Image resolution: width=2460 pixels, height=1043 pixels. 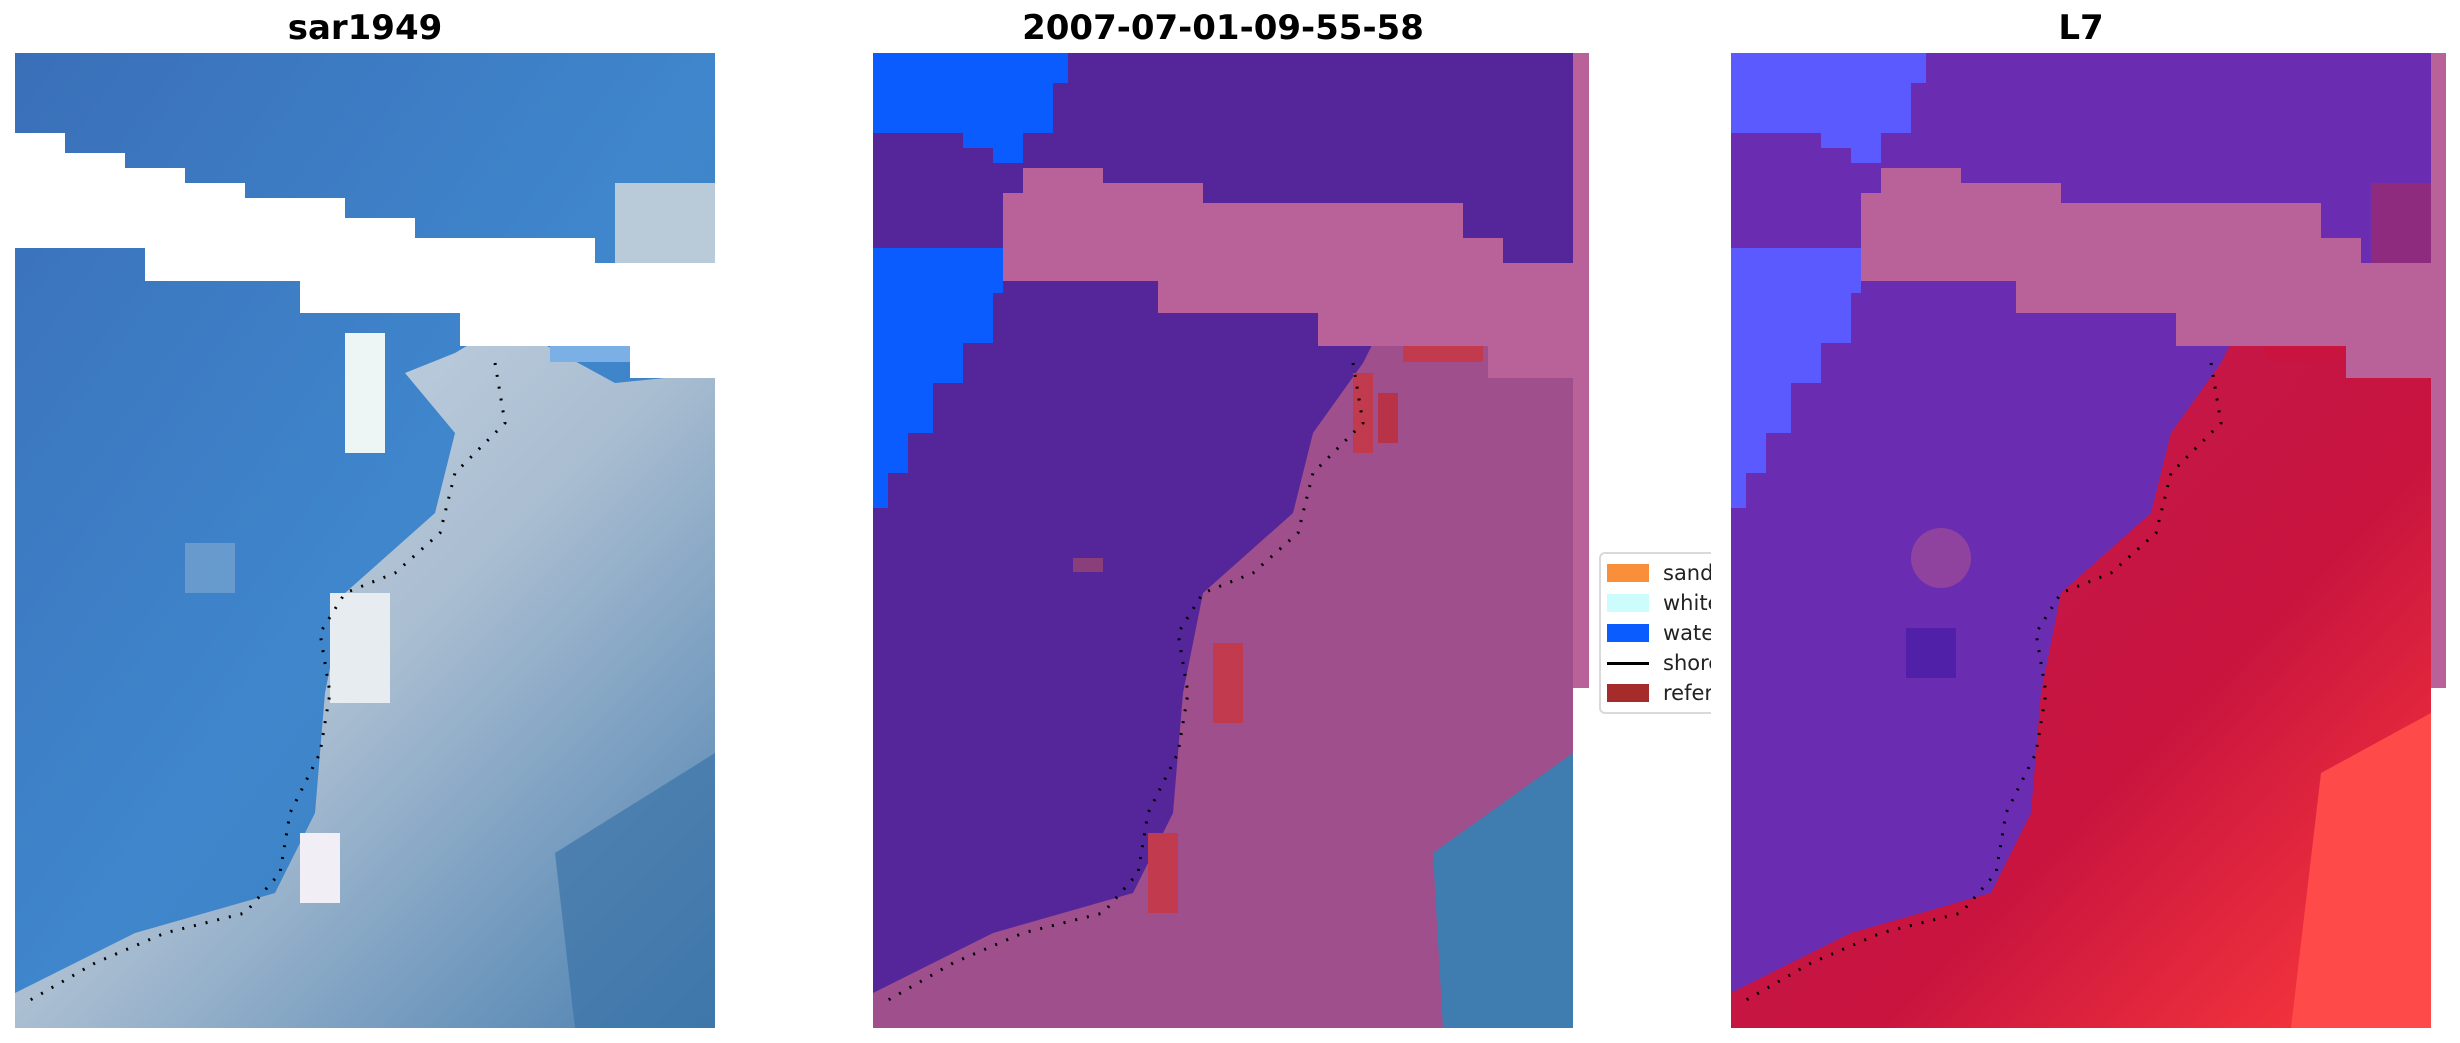 What do you see at coordinates (365, 28) in the screenshot?
I see `panel-title-sar1949: sar1949` at bounding box center [365, 28].